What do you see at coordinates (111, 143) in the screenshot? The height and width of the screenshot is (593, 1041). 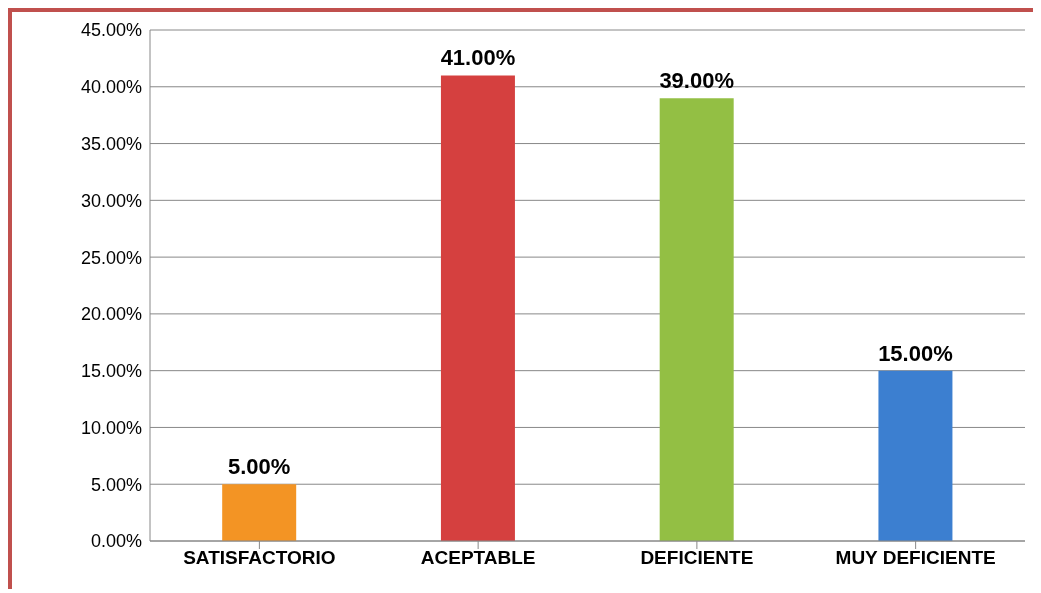 I see `y-tick-label: 35.00%` at bounding box center [111, 143].